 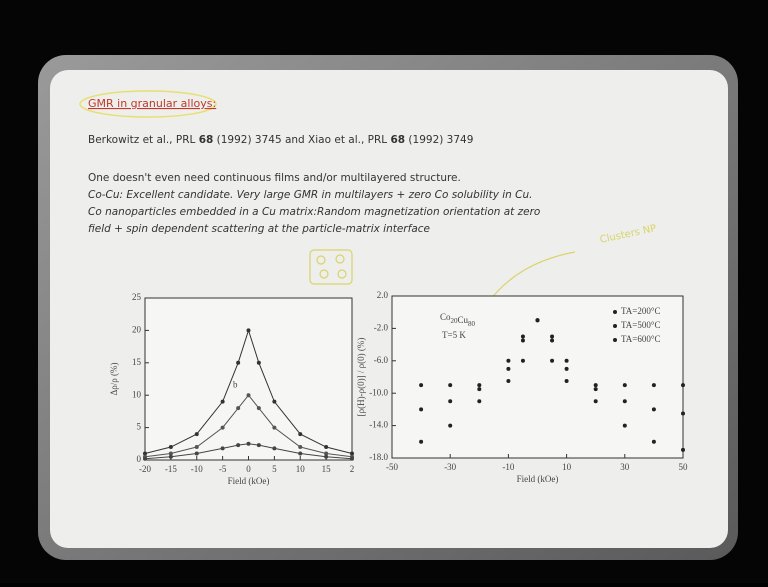 What do you see at coordinates (235, 385) in the screenshot?
I see `curve-label: b` at bounding box center [235, 385].